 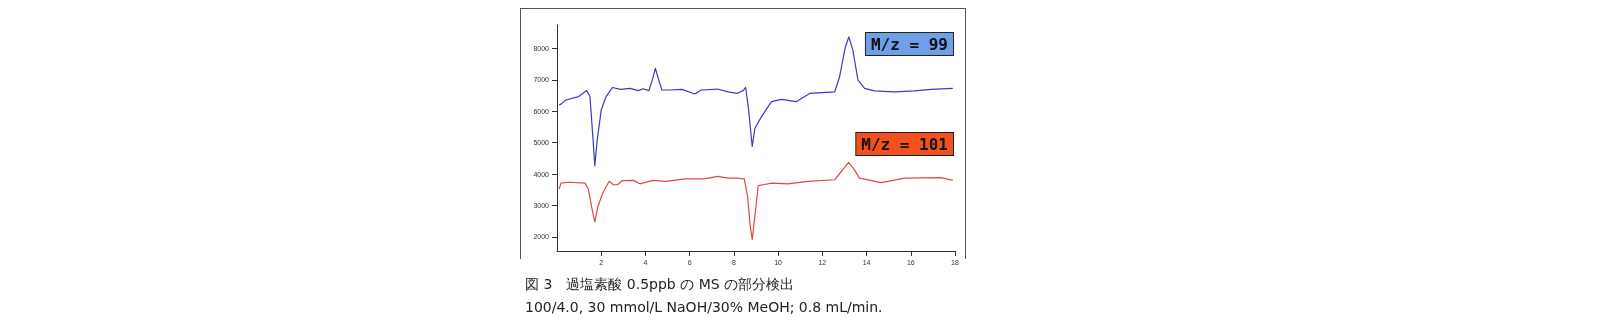 What do you see at coordinates (704, 307) in the screenshot?
I see `text: 100/4.0, 30 mmol/L NaOH/30% MeOH; 0.8 mL/min.` at bounding box center [704, 307].